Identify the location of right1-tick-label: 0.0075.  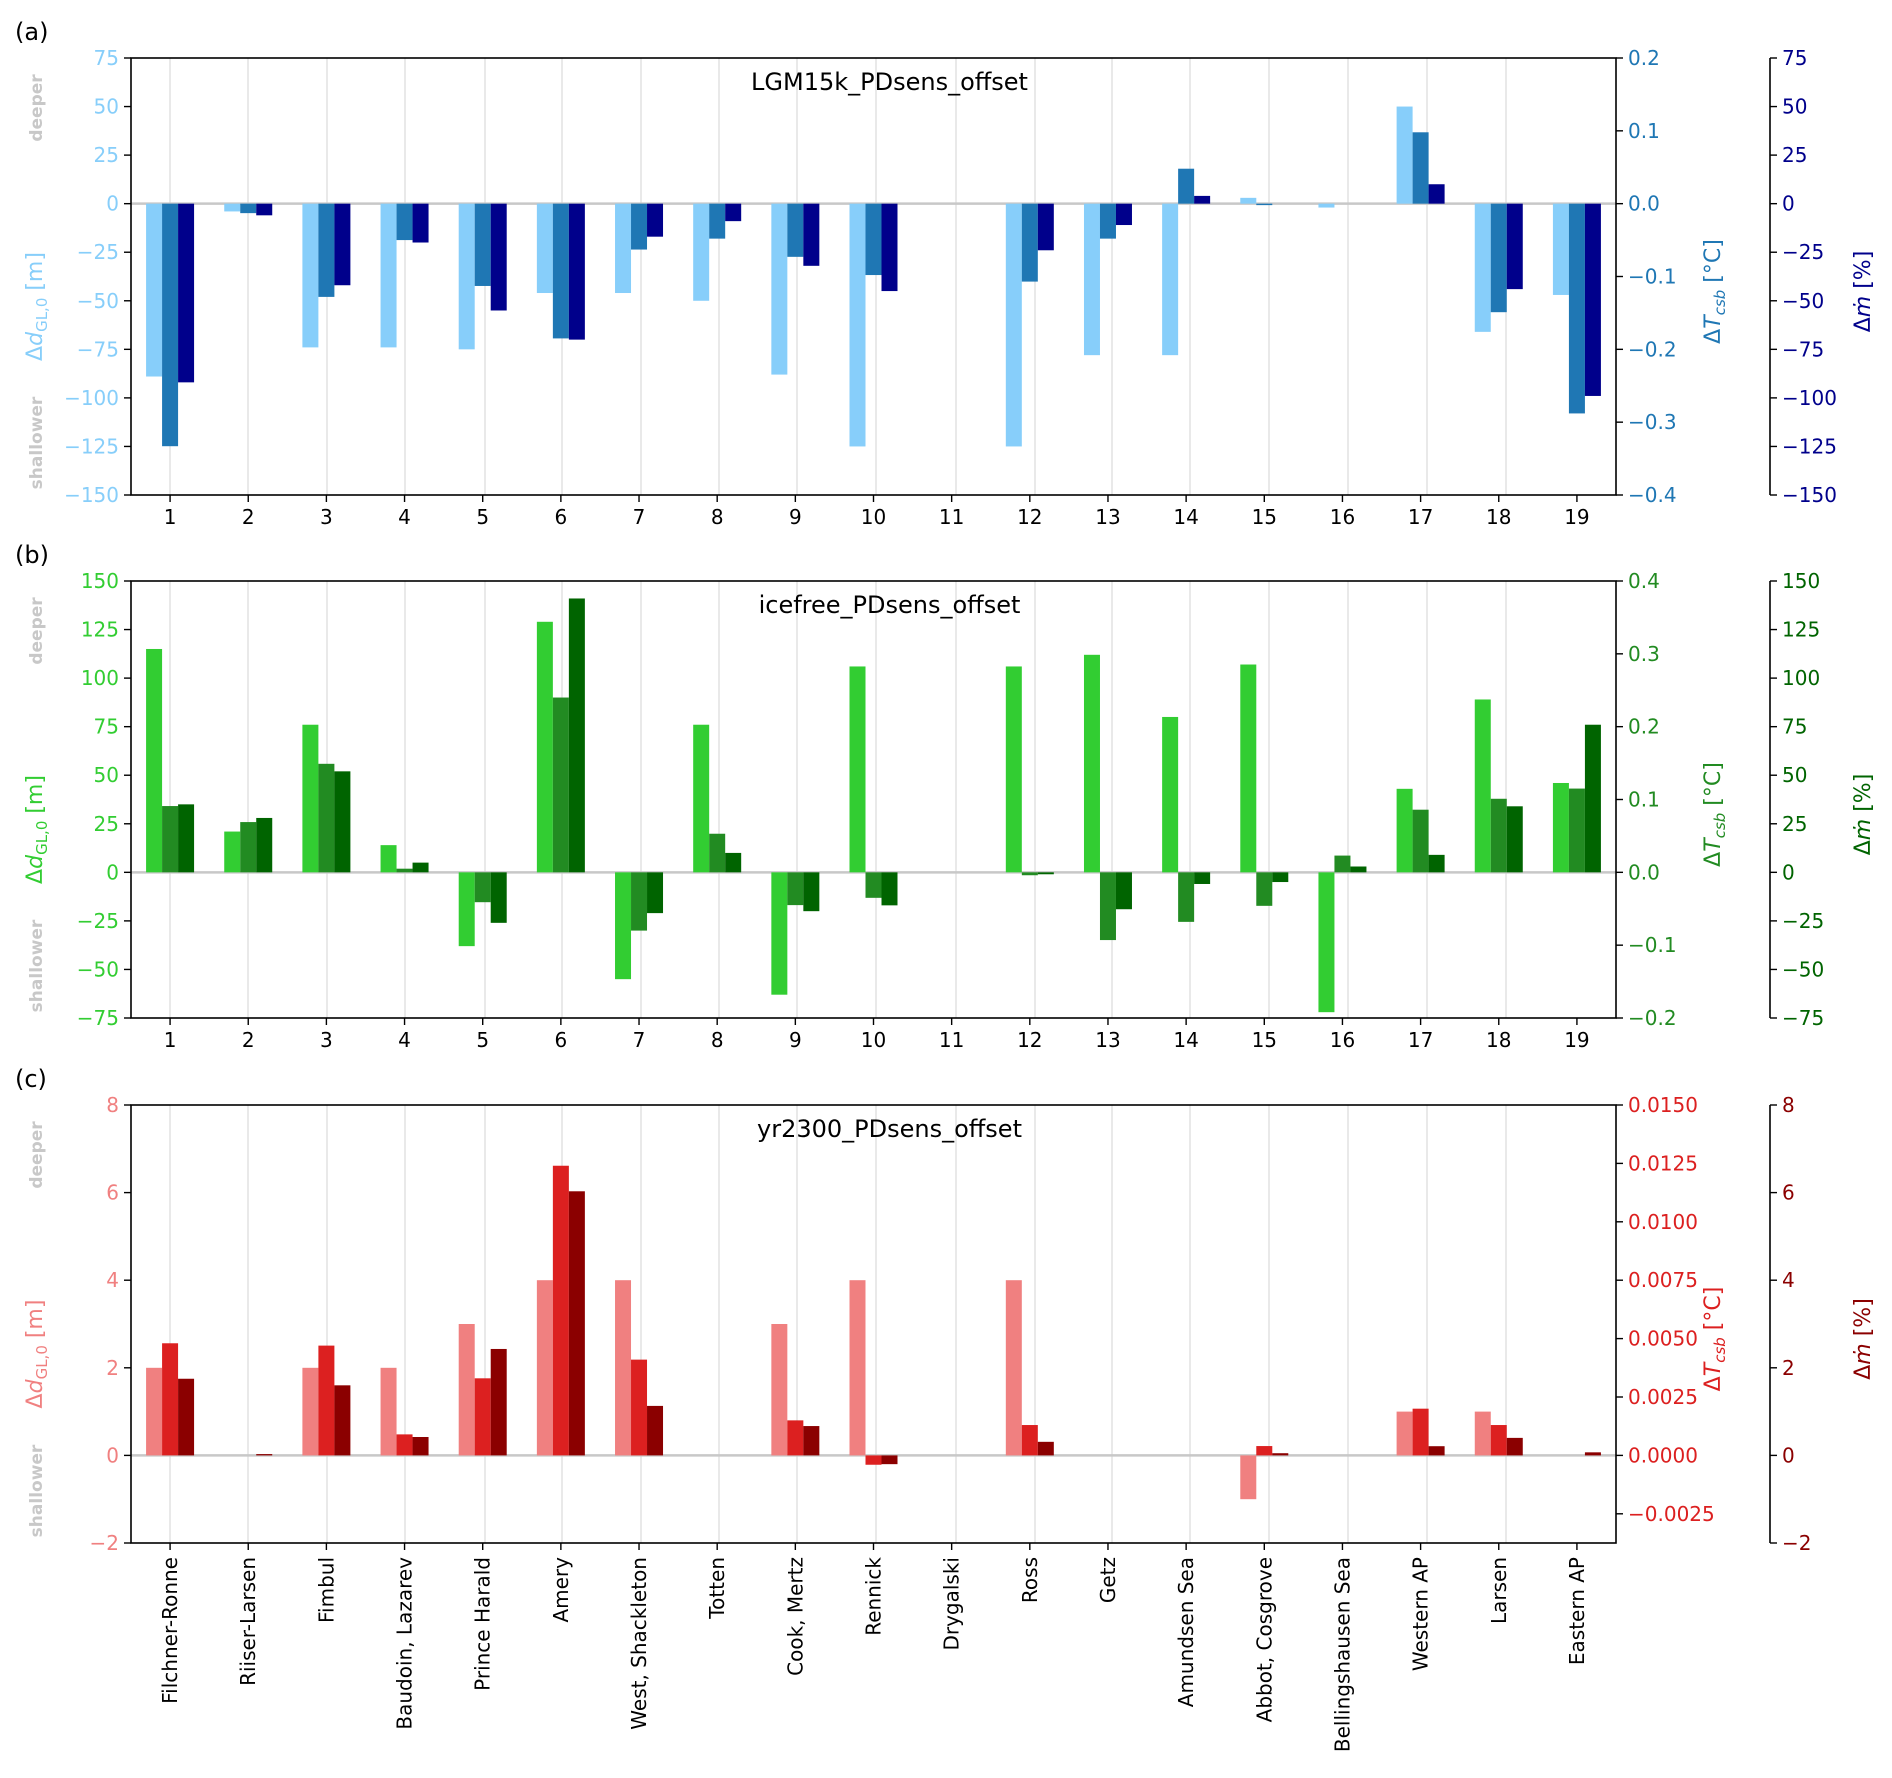
(1663, 1280).